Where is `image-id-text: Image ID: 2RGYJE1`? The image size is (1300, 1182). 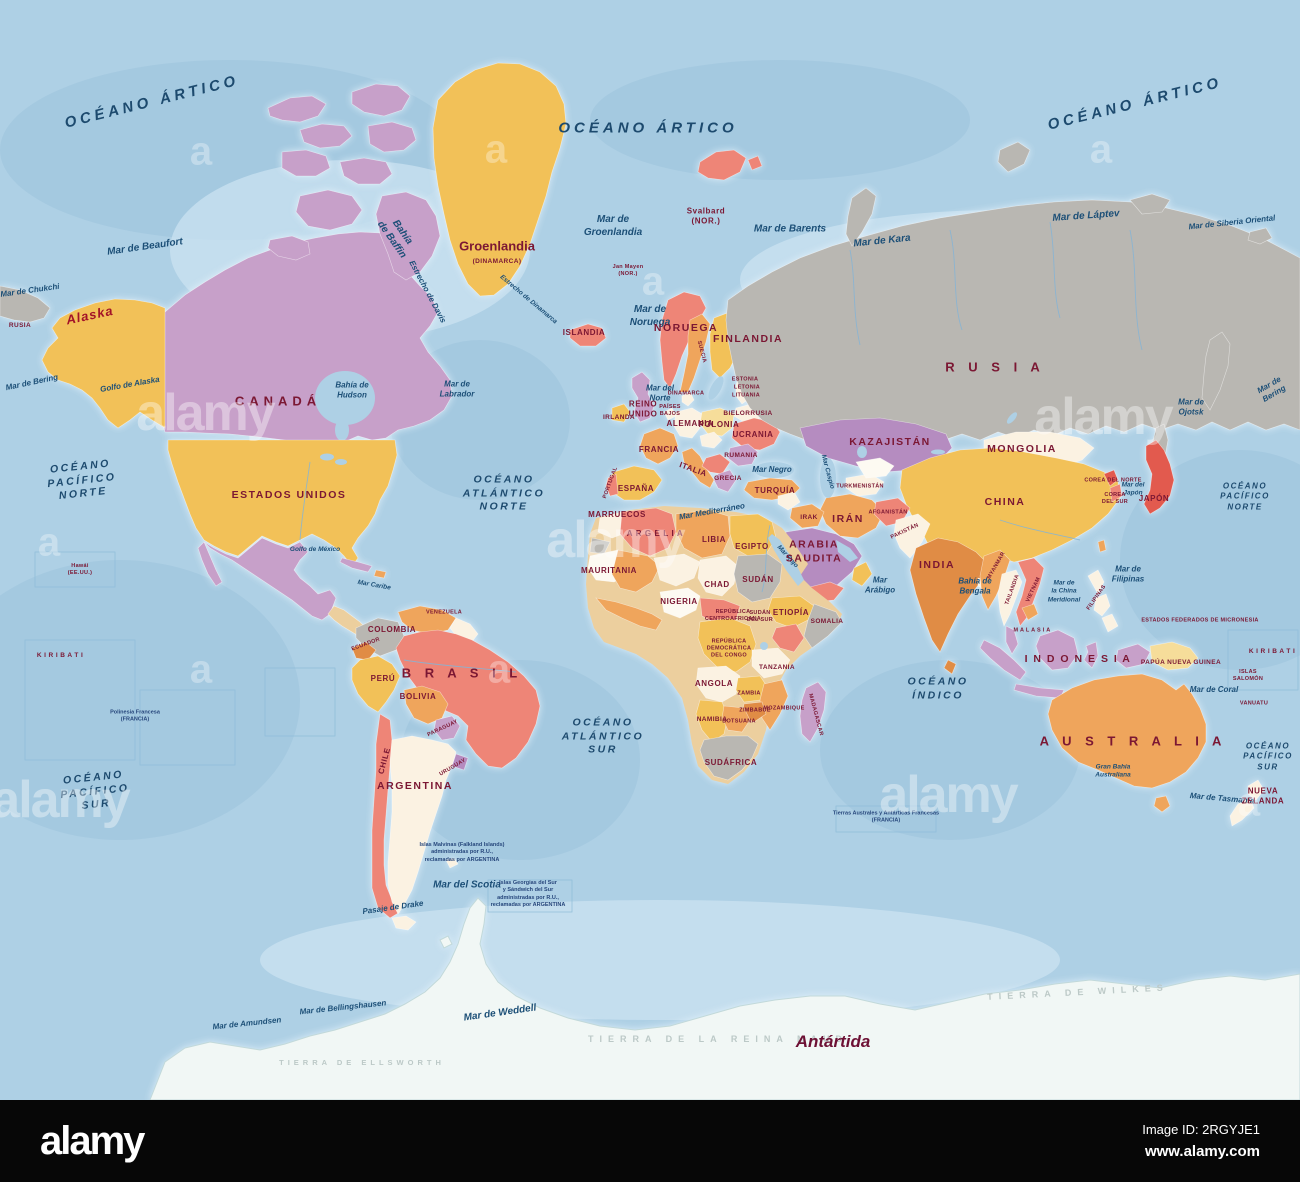
image-id-text: Image ID: 2RGYJE1 is located at coordinates (1201, 1129).